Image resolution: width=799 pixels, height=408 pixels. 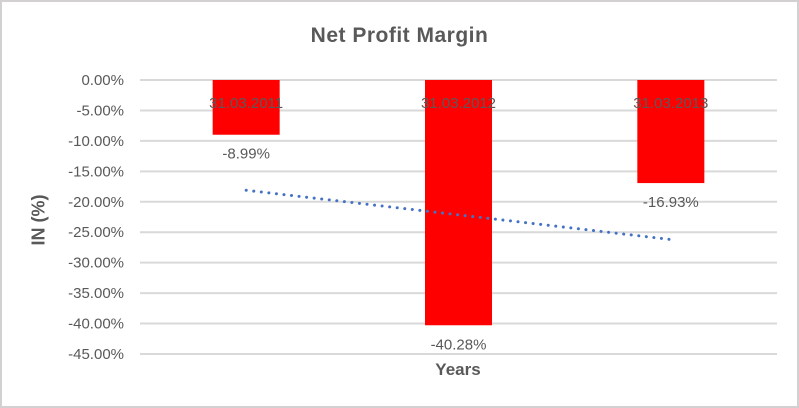 I want to click on trendline, so click(x=458, y=215).